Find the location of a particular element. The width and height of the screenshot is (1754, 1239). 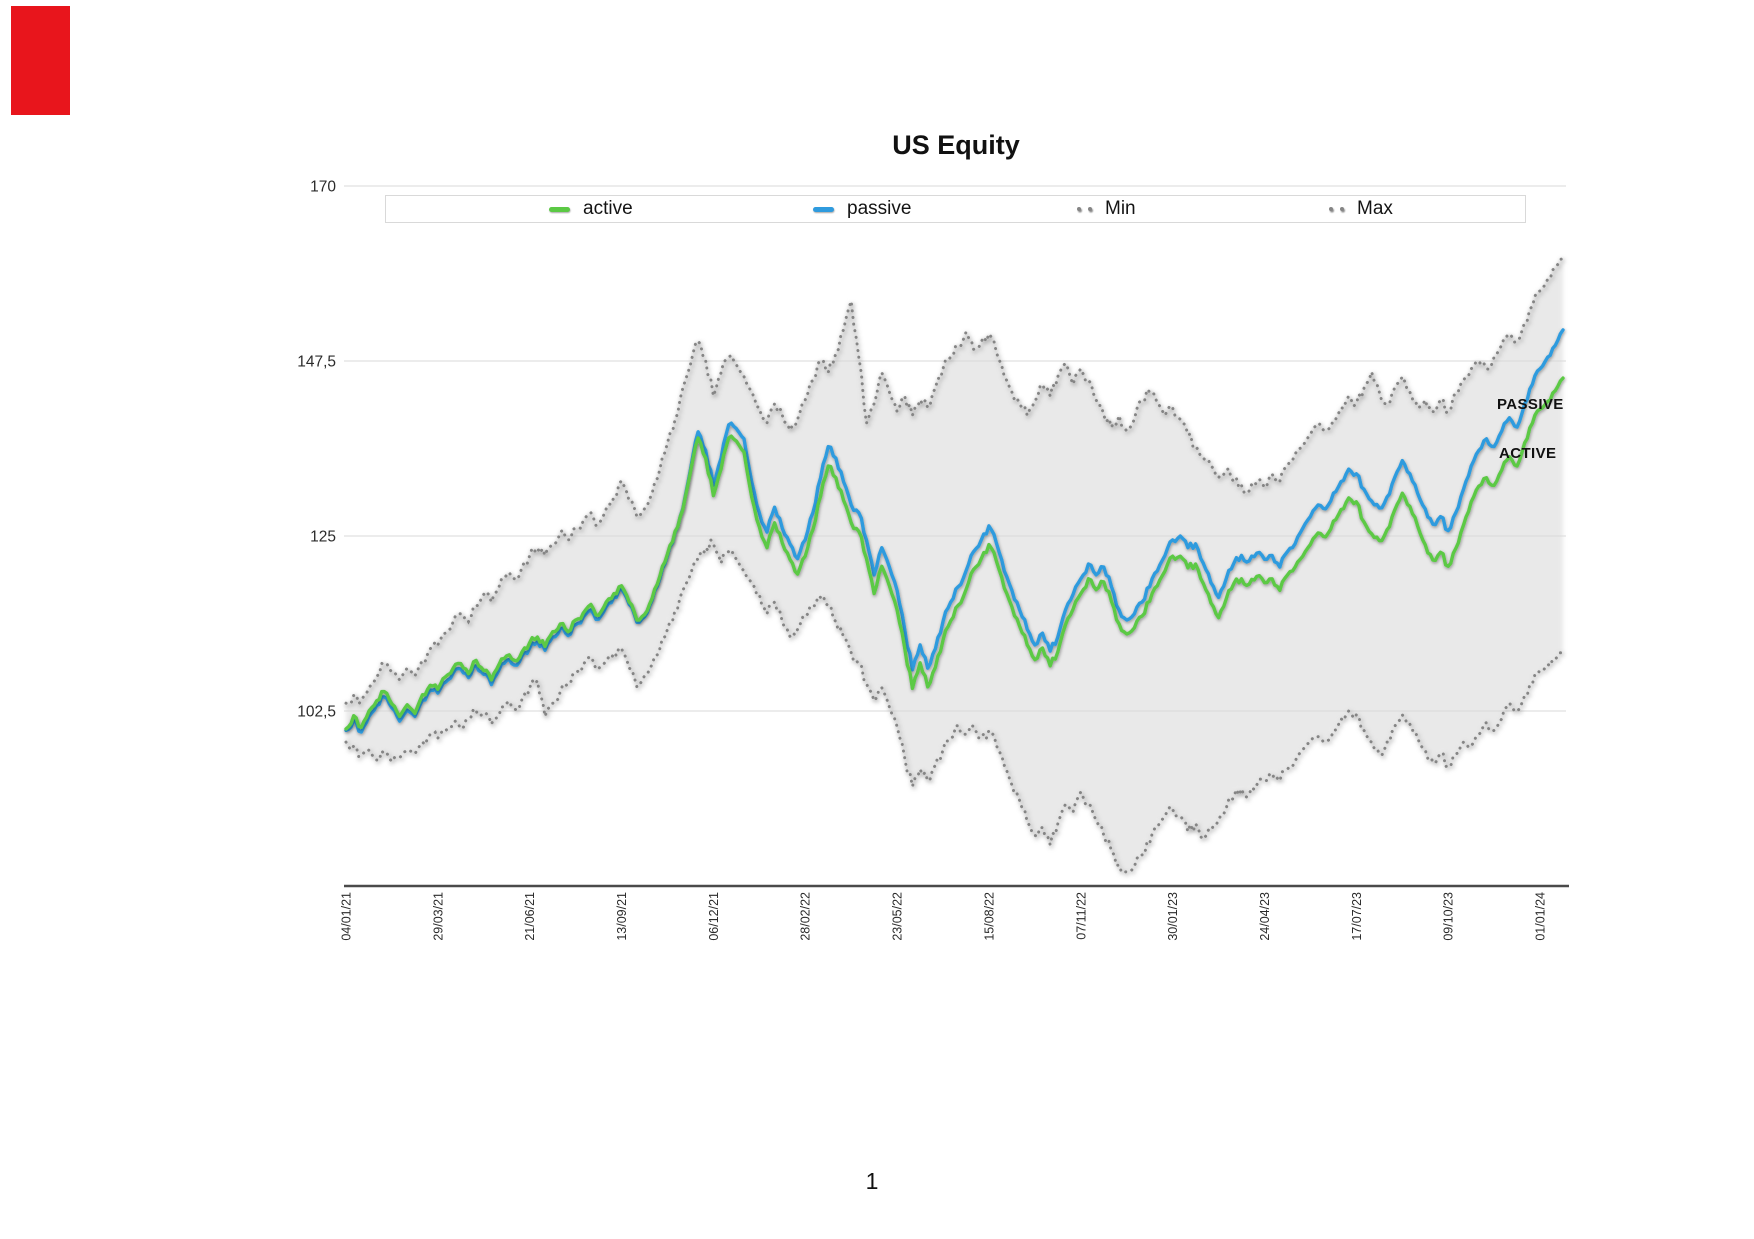

y-tick-label: 102,5 is located at coordinates (316, 712).